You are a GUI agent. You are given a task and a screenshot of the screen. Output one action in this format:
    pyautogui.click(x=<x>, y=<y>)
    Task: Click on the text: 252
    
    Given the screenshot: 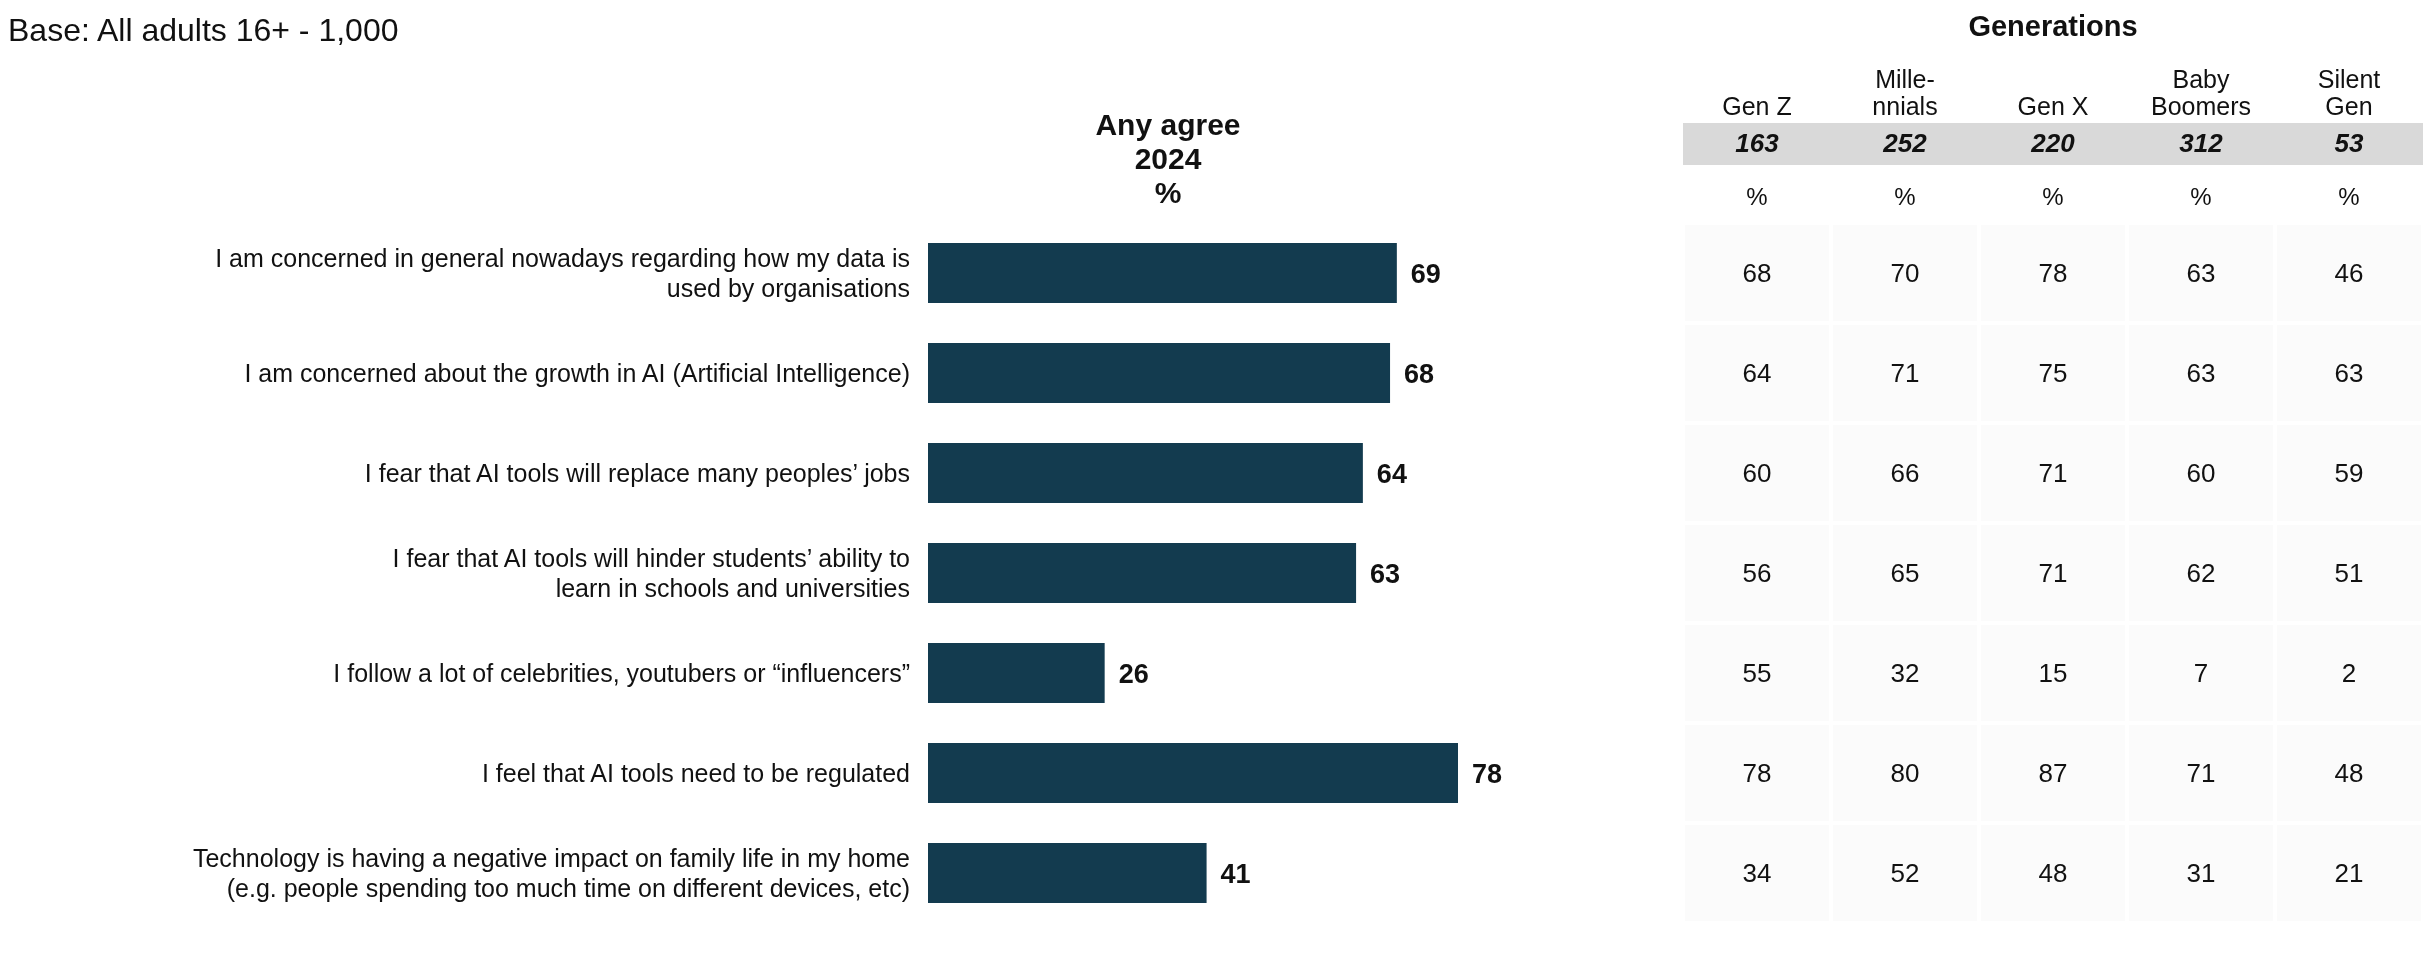 What is the action you would take?
    pyautogui.click(x=1905, y=143)
    